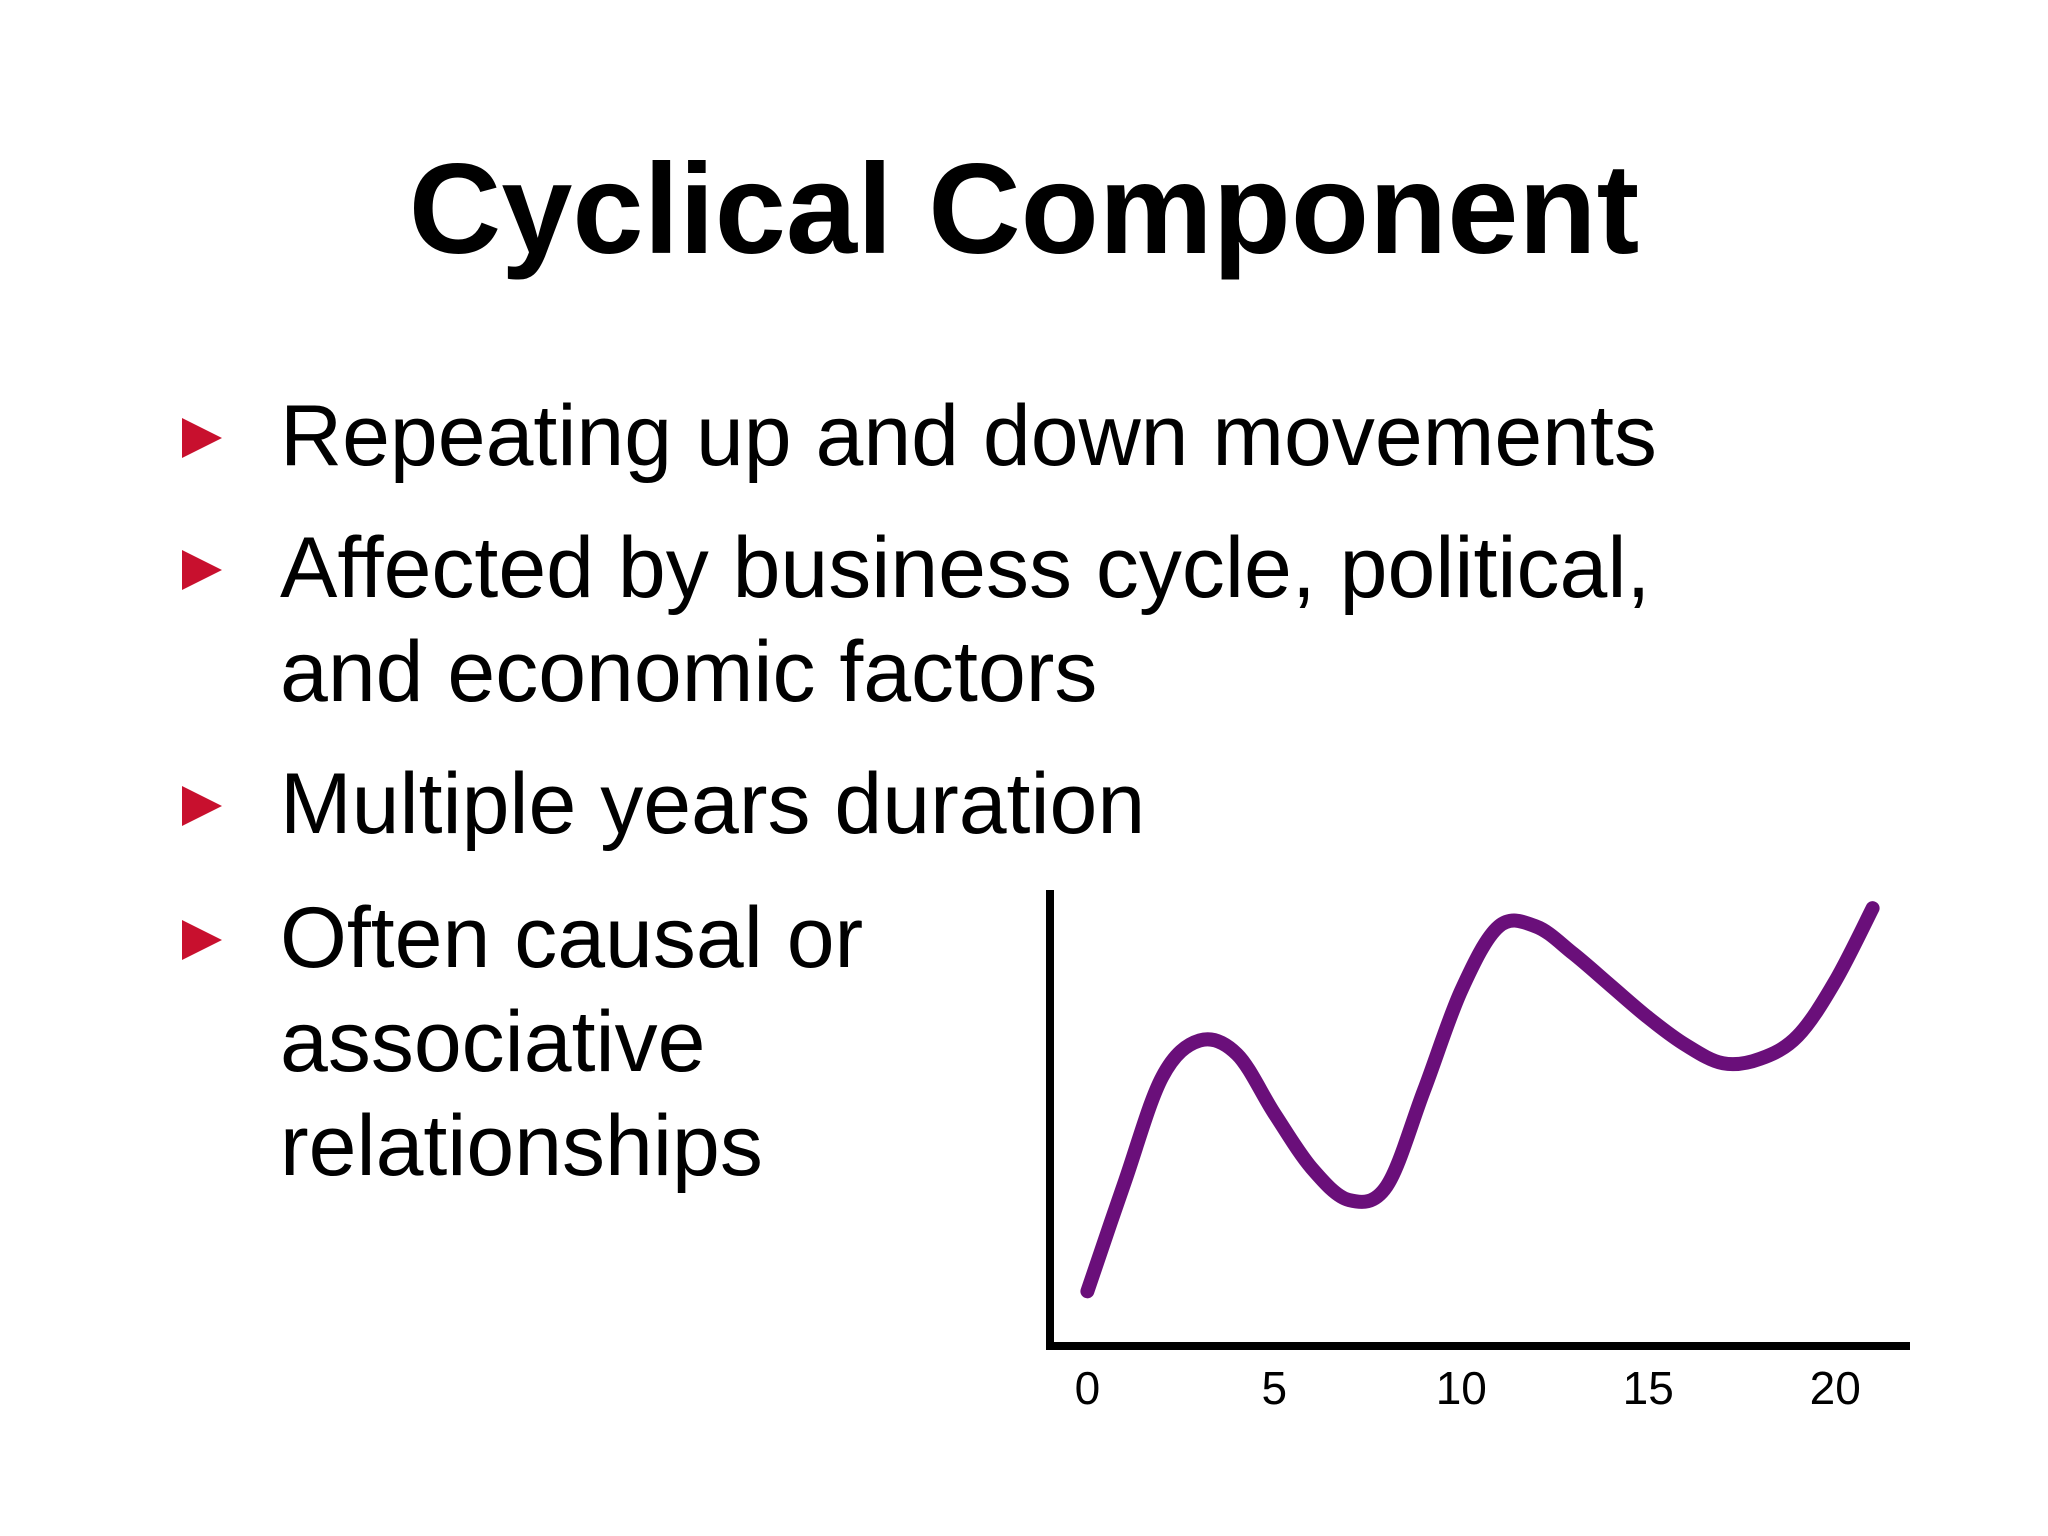 This screenshot has height=1536, width=2048. Describe the element at coordinates (1088, 1388) in the screenshot. I see `x-tick-label: 0` at that location.